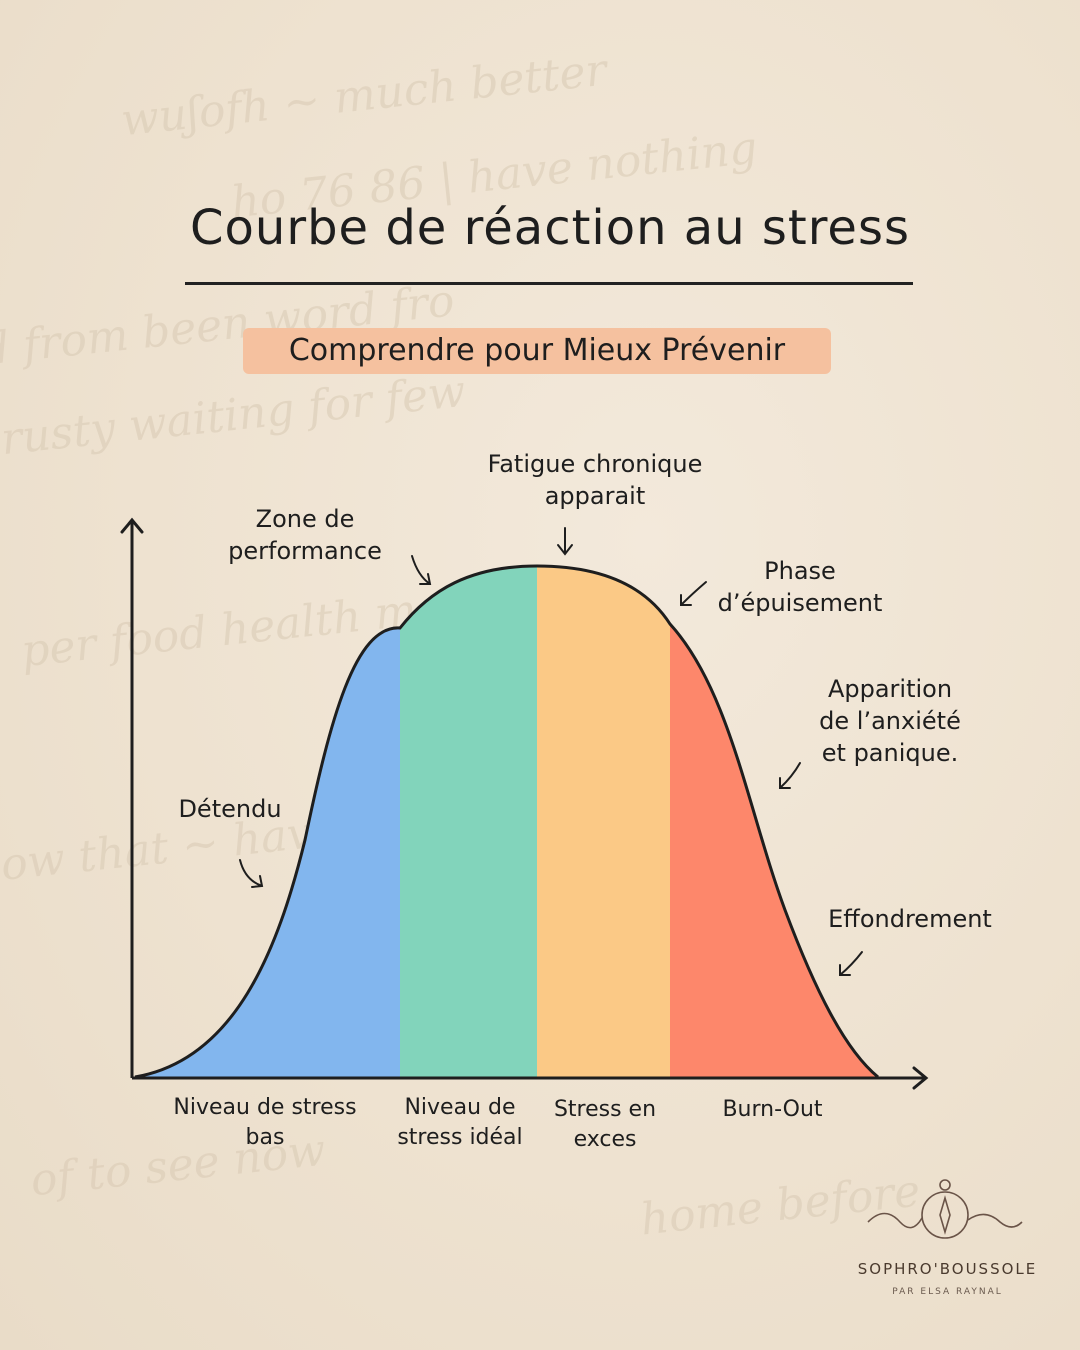  Describe the element at coordinates (595, 464) in the screenshot. I see `annotation-fatigue-line1: Fatigue chronique` at that location.